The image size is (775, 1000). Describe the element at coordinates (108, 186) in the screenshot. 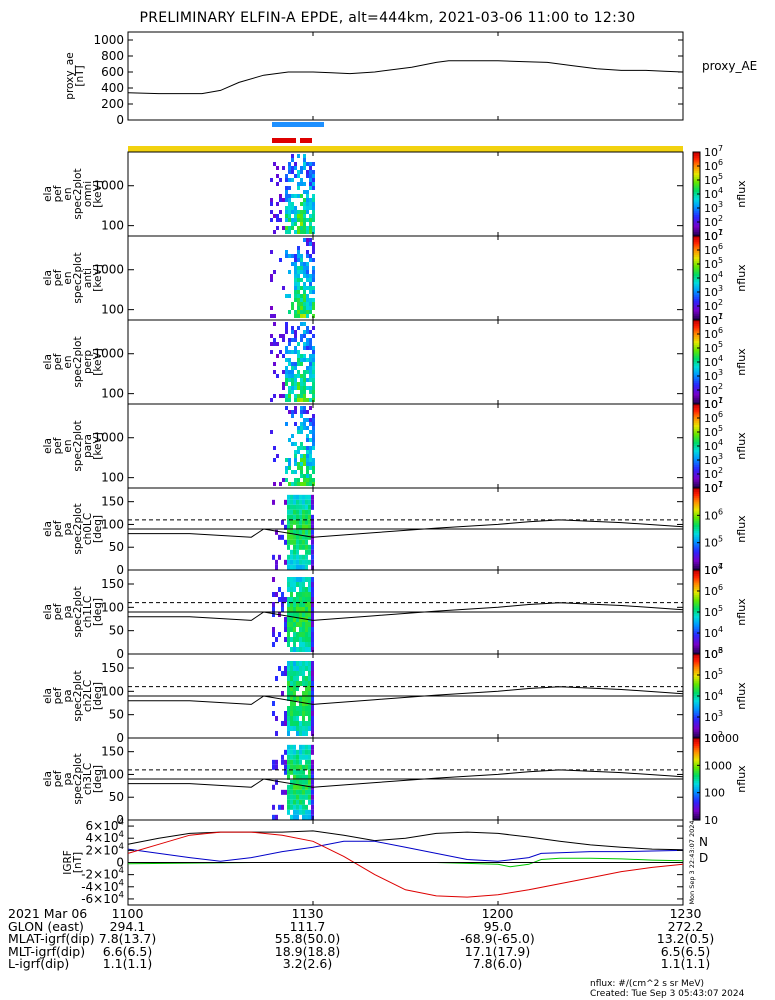

I see `omni-y-tick-label: 1000` at that location.